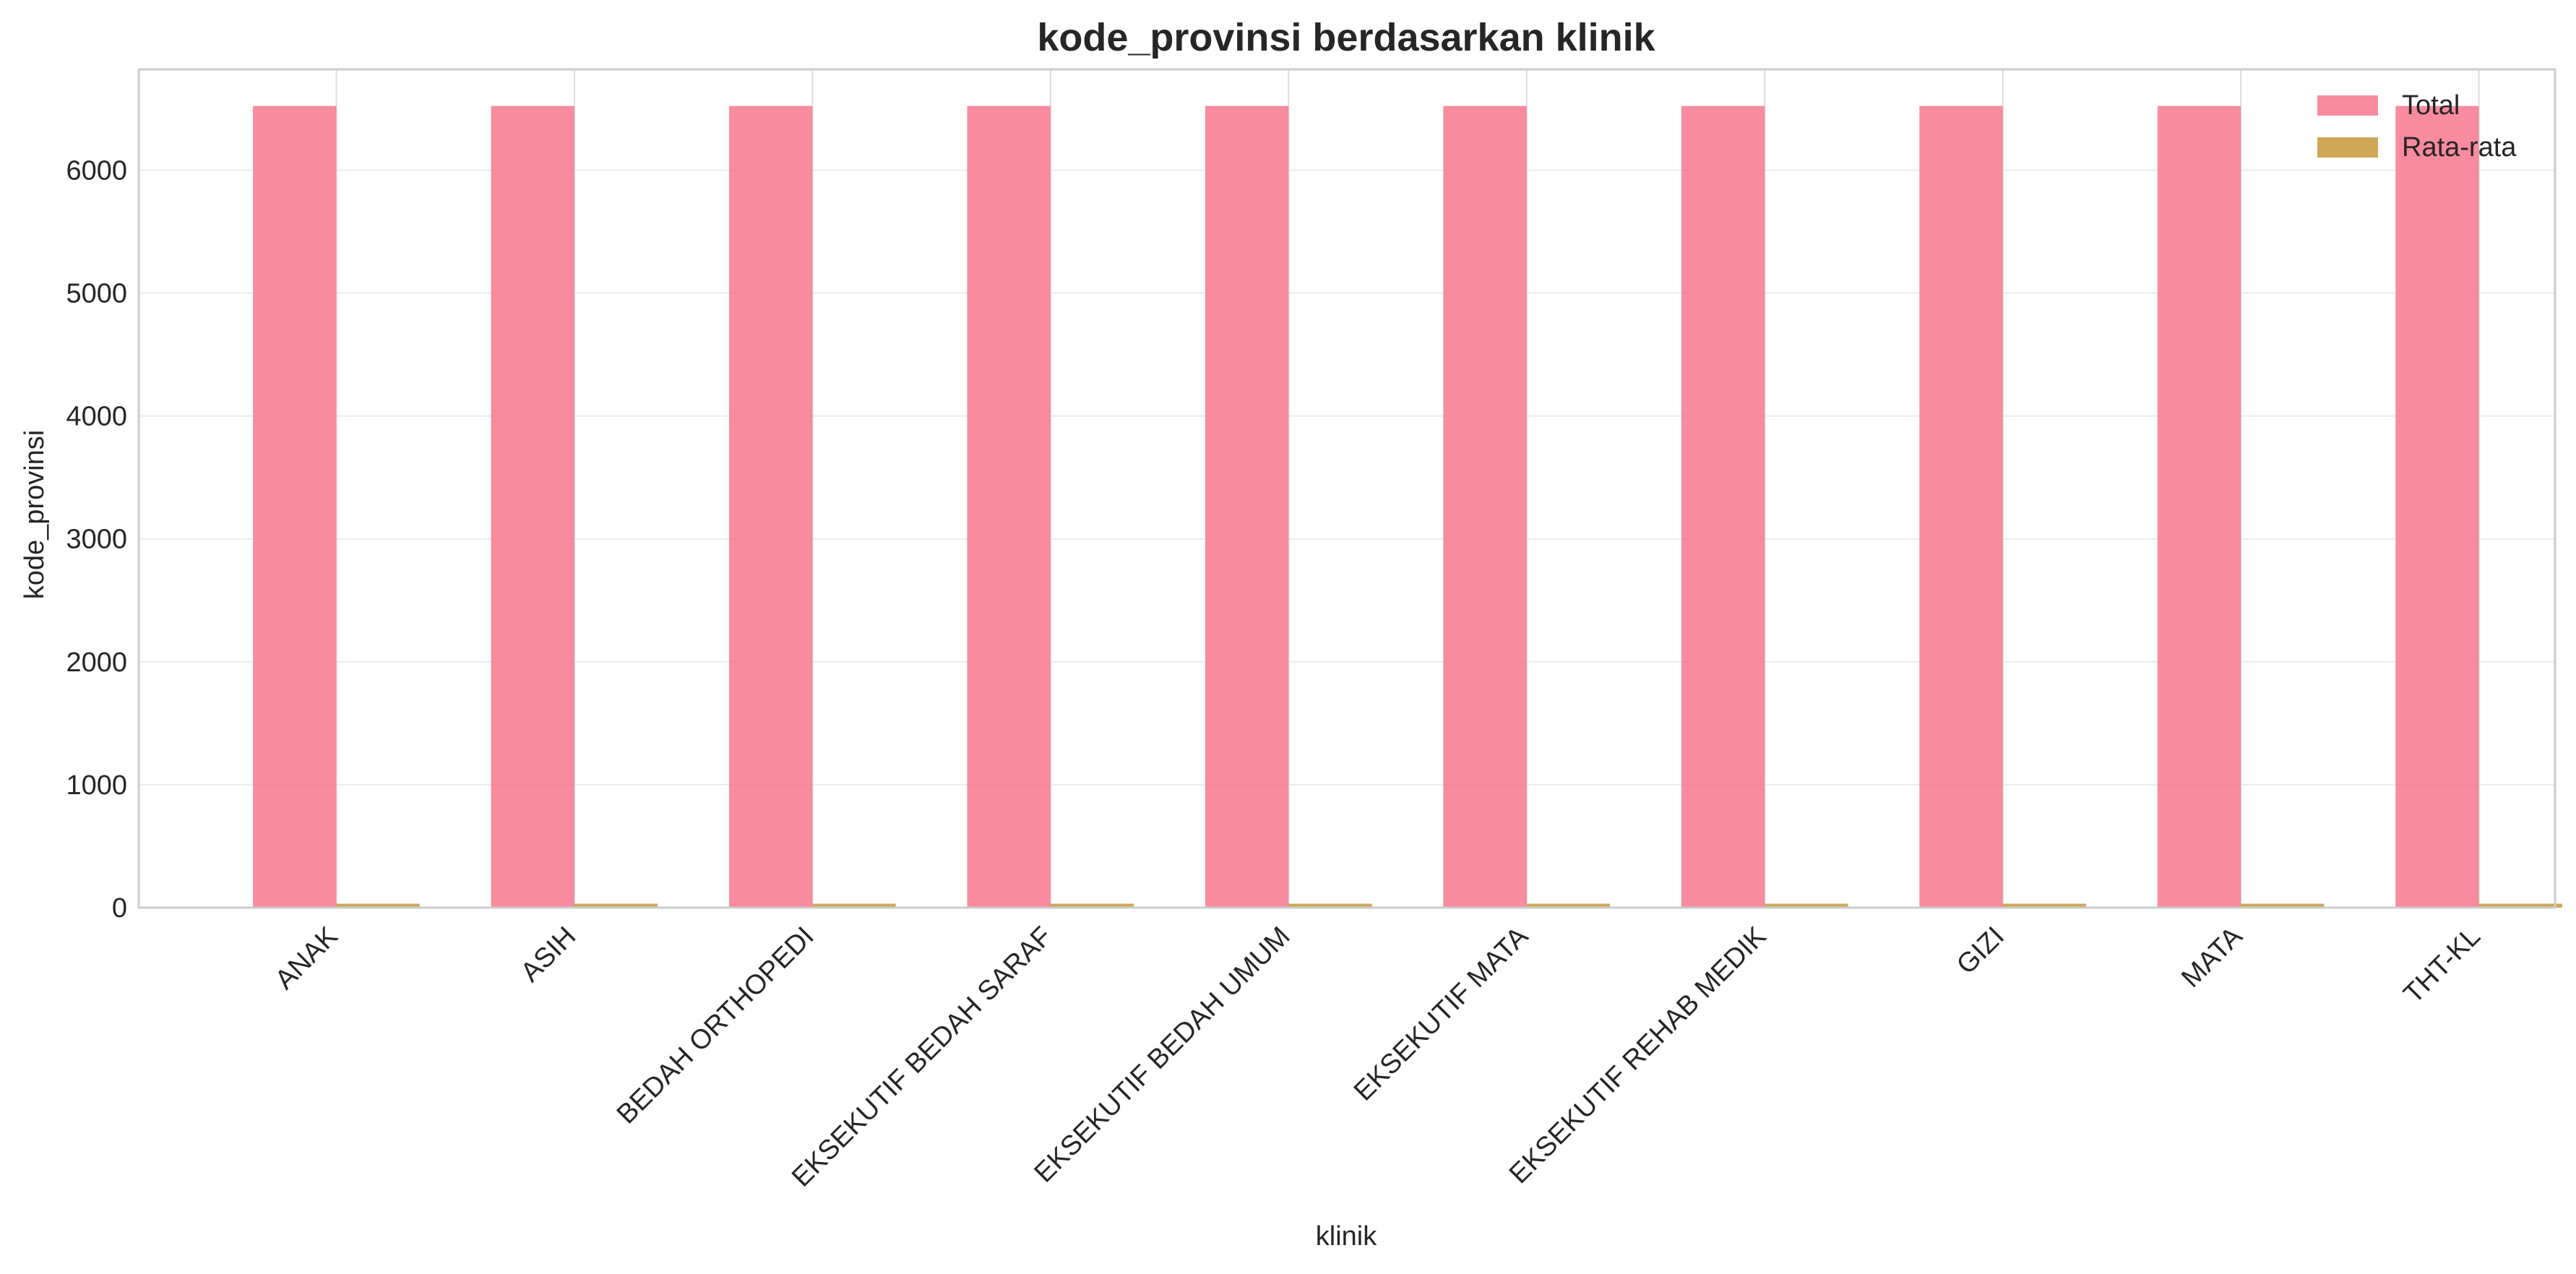  What do you see at coordinates (119, 908) in the screenshot?
I see `y-tick-label: 0` at bounding box center [119, 908].